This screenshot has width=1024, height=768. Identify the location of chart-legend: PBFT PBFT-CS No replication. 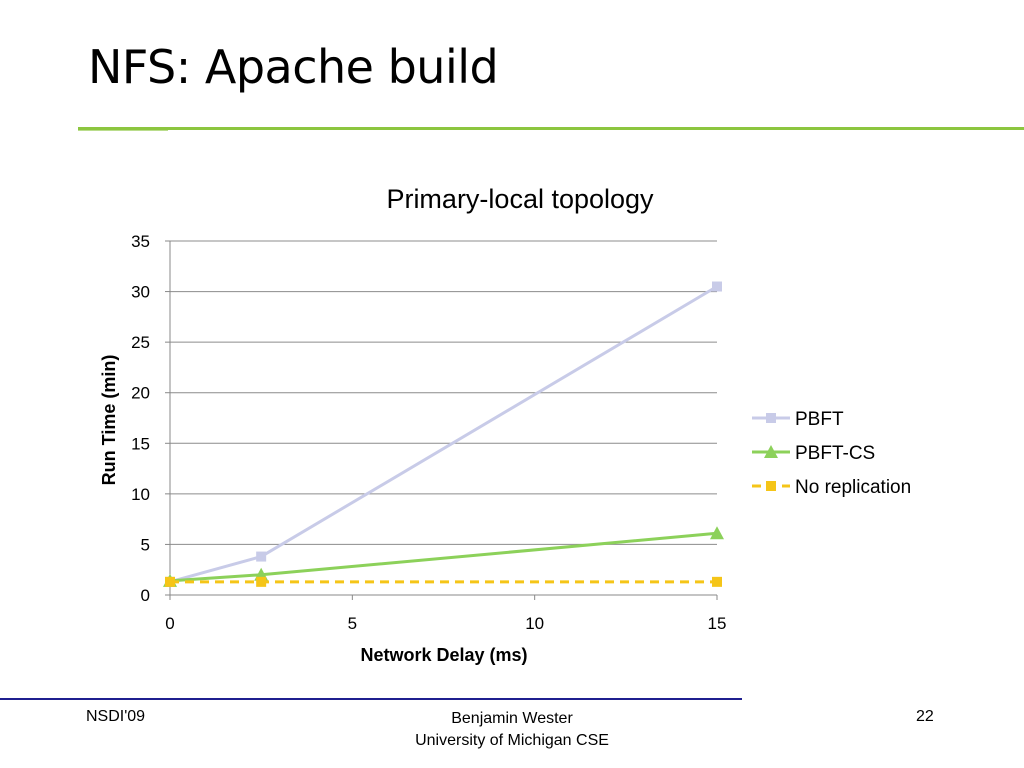
(831, 453).